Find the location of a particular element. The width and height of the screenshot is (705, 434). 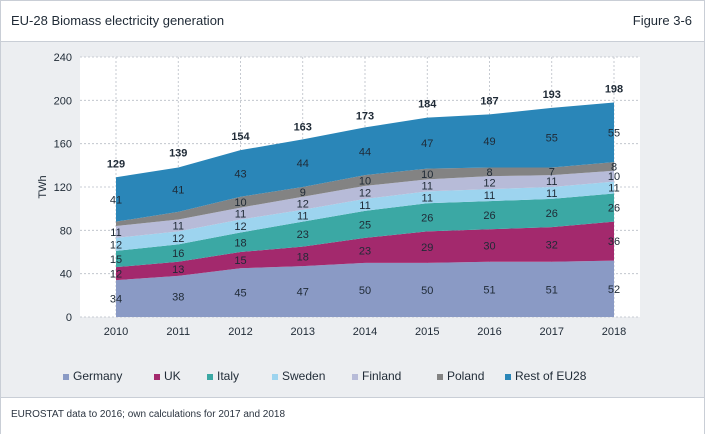

data-label: 15 is located at coordinates (116, 260).